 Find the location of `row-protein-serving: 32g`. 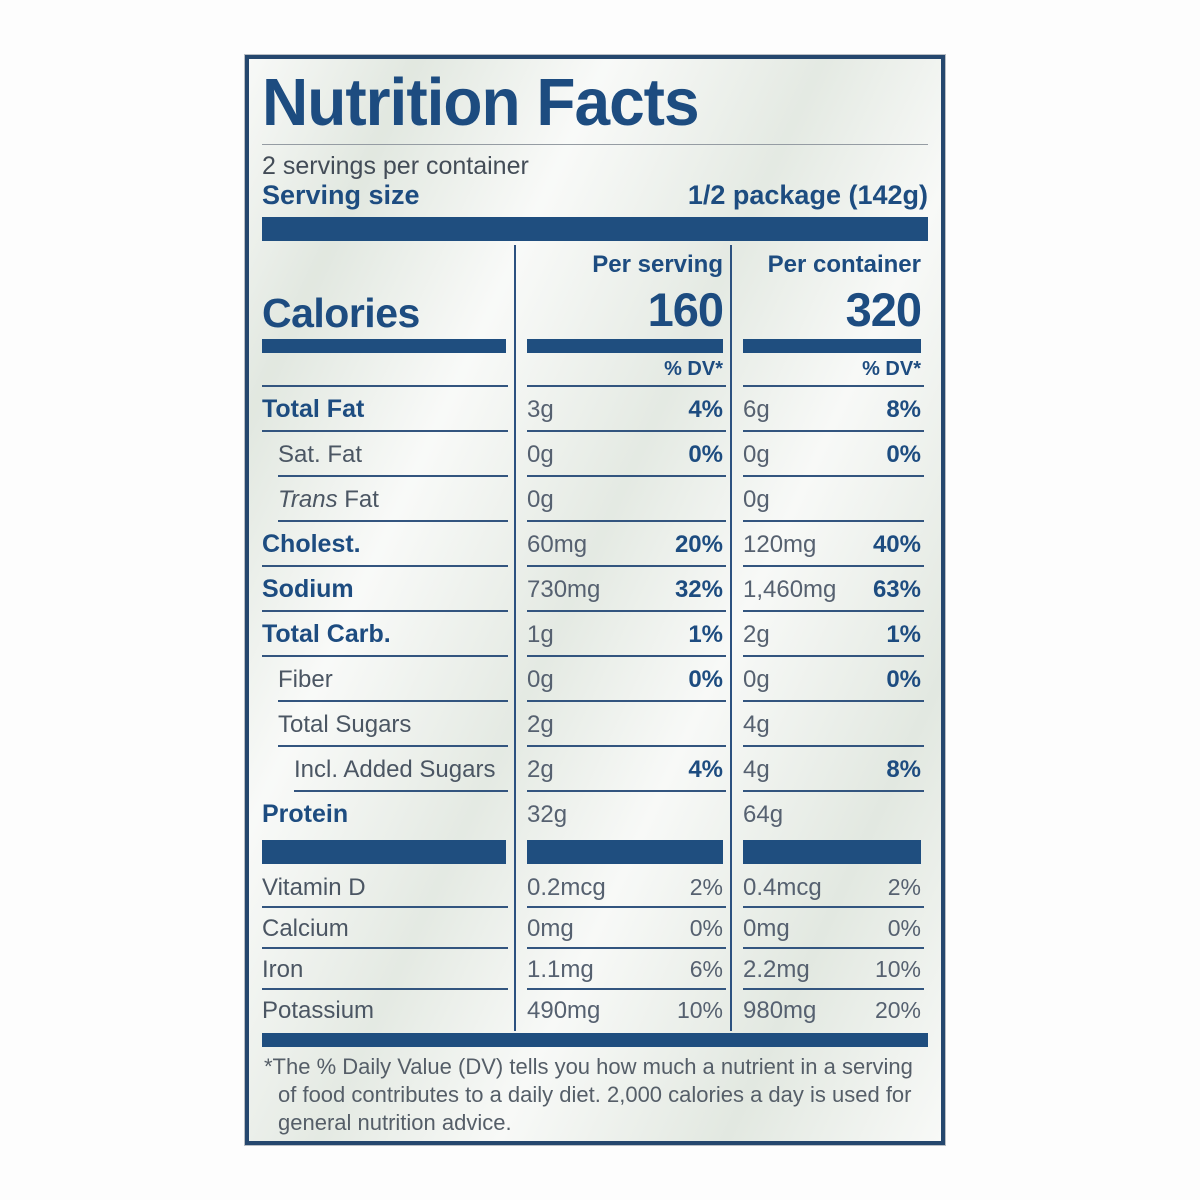

row-protein-serving: 32g is located at coordinates (622, 814).